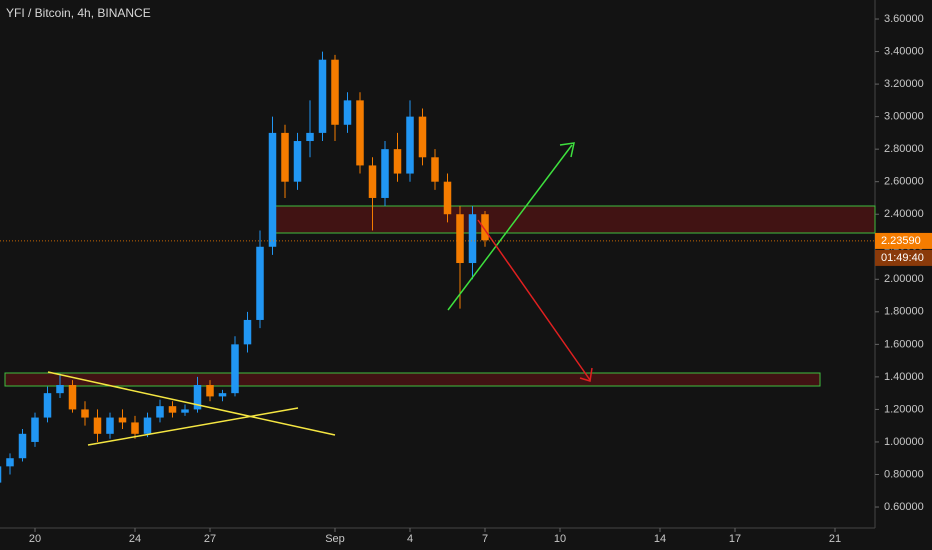  I want to click on y-tick-label: 1.20000, so click(904, 409).